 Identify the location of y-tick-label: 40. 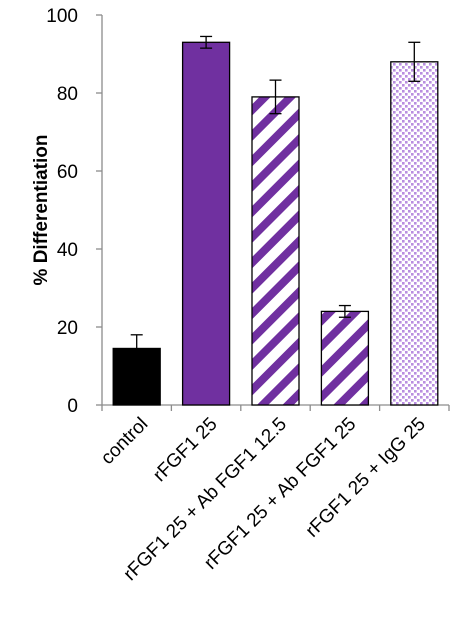
(67, 250).